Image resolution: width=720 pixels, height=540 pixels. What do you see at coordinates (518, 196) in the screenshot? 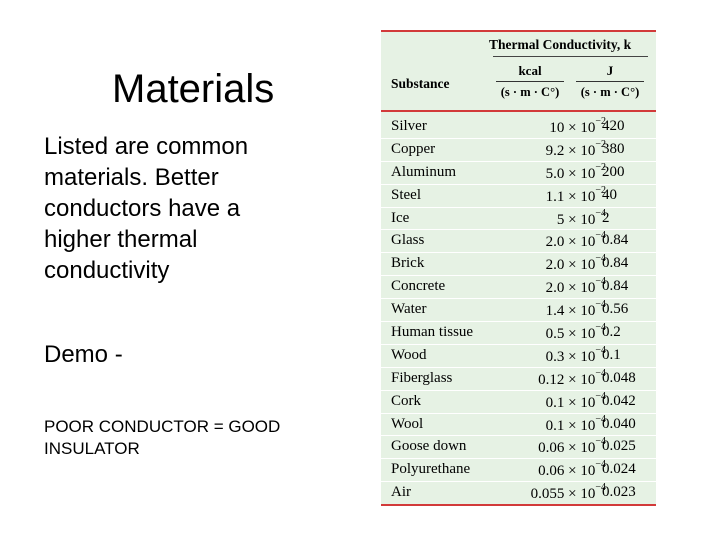
I see `table-row: Steel 1.1 × 10−2 40` at bounding box center [518, 196].